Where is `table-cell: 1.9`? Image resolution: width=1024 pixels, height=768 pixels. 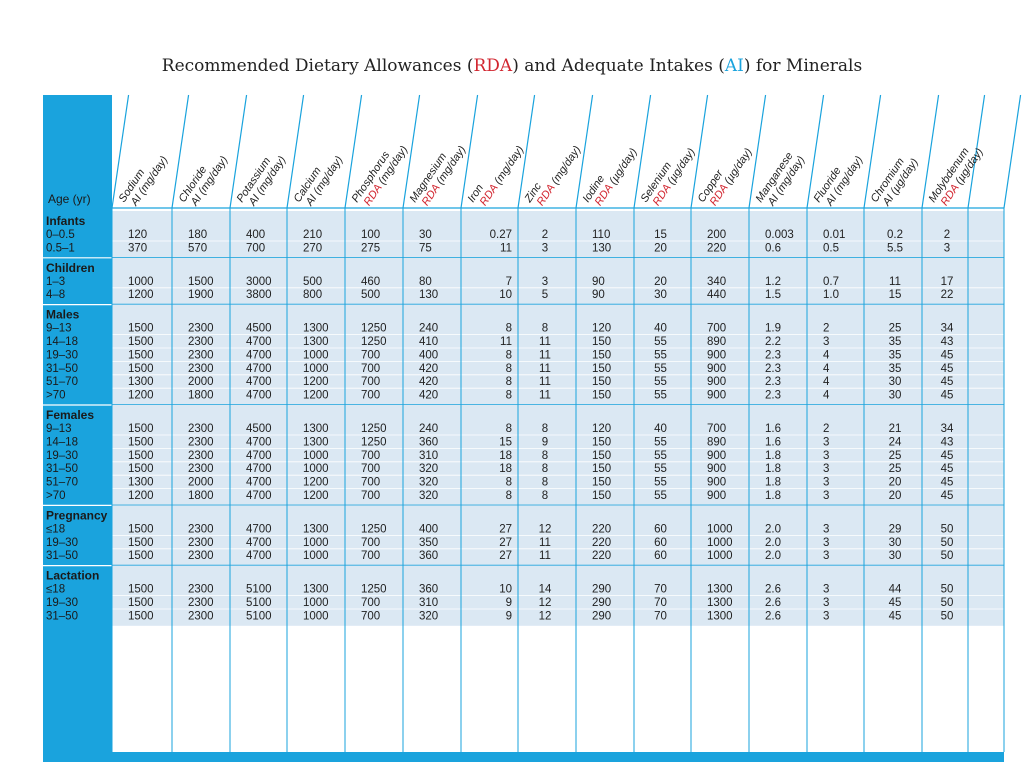
table-cell: 1.9 is located at coordinates (773, 329).